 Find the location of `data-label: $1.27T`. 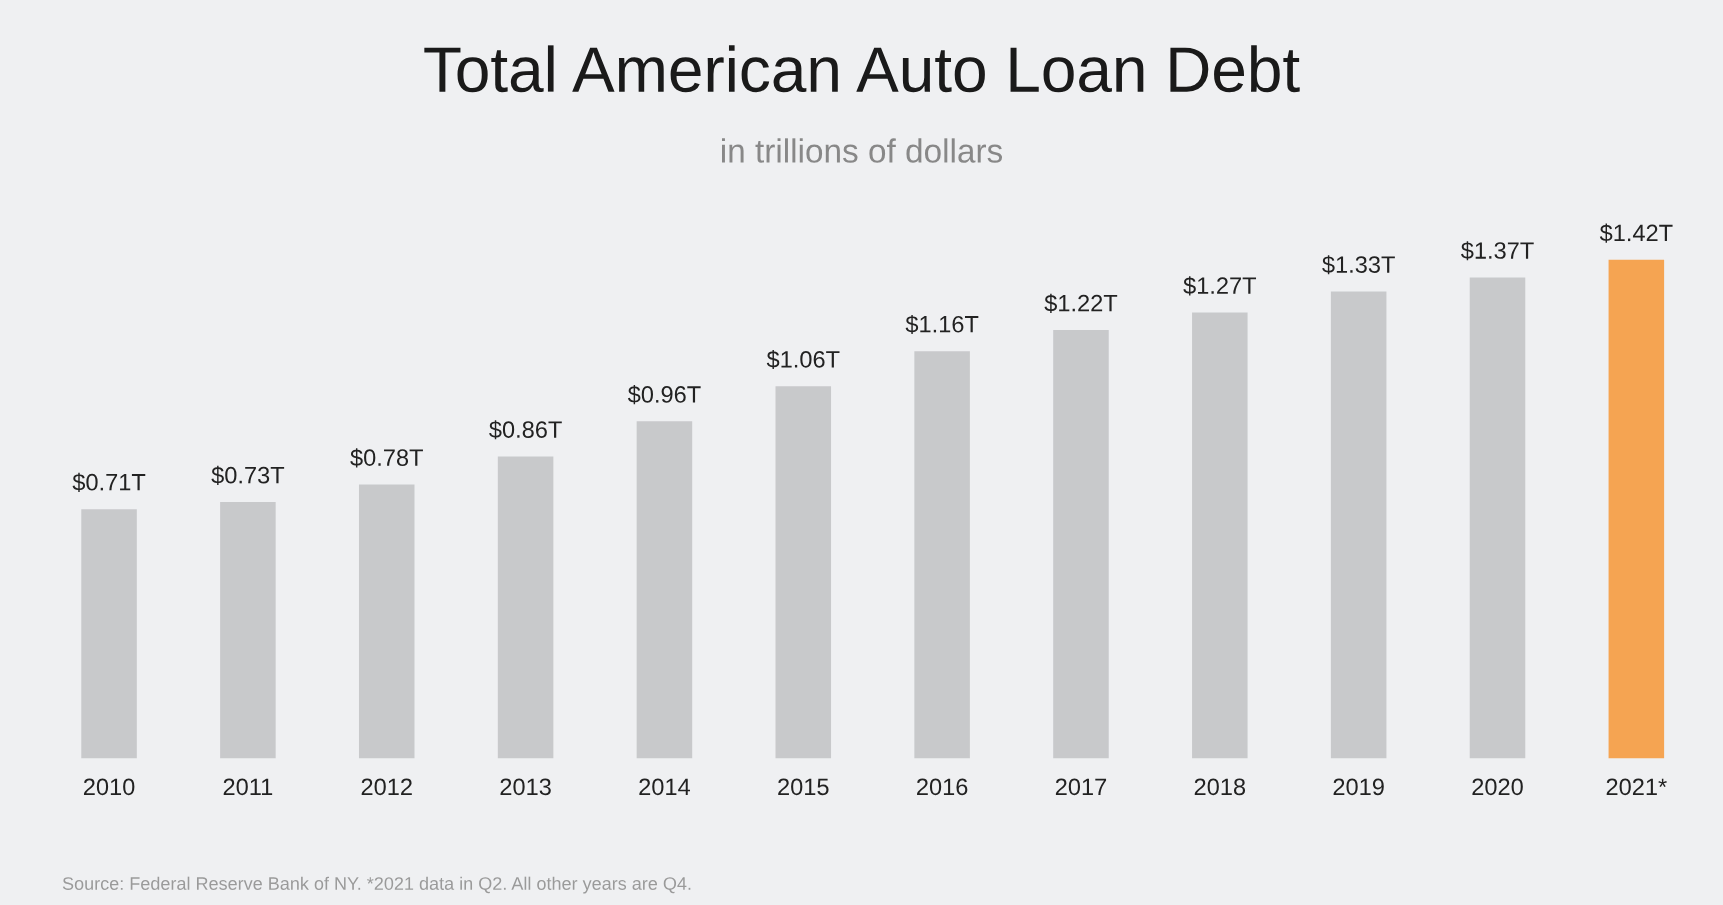

data-label: $1.27T is located at coordinates (1220, 286).